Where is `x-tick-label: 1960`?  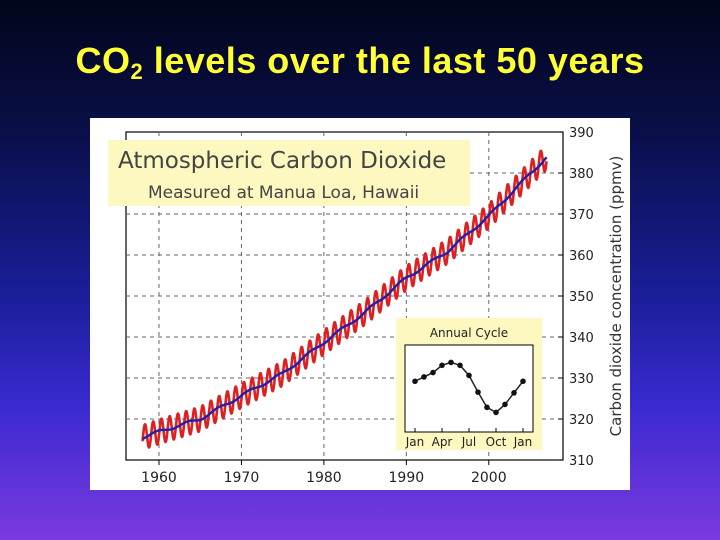 x-tick-label: 1960 is located at coordinates (159, 478).